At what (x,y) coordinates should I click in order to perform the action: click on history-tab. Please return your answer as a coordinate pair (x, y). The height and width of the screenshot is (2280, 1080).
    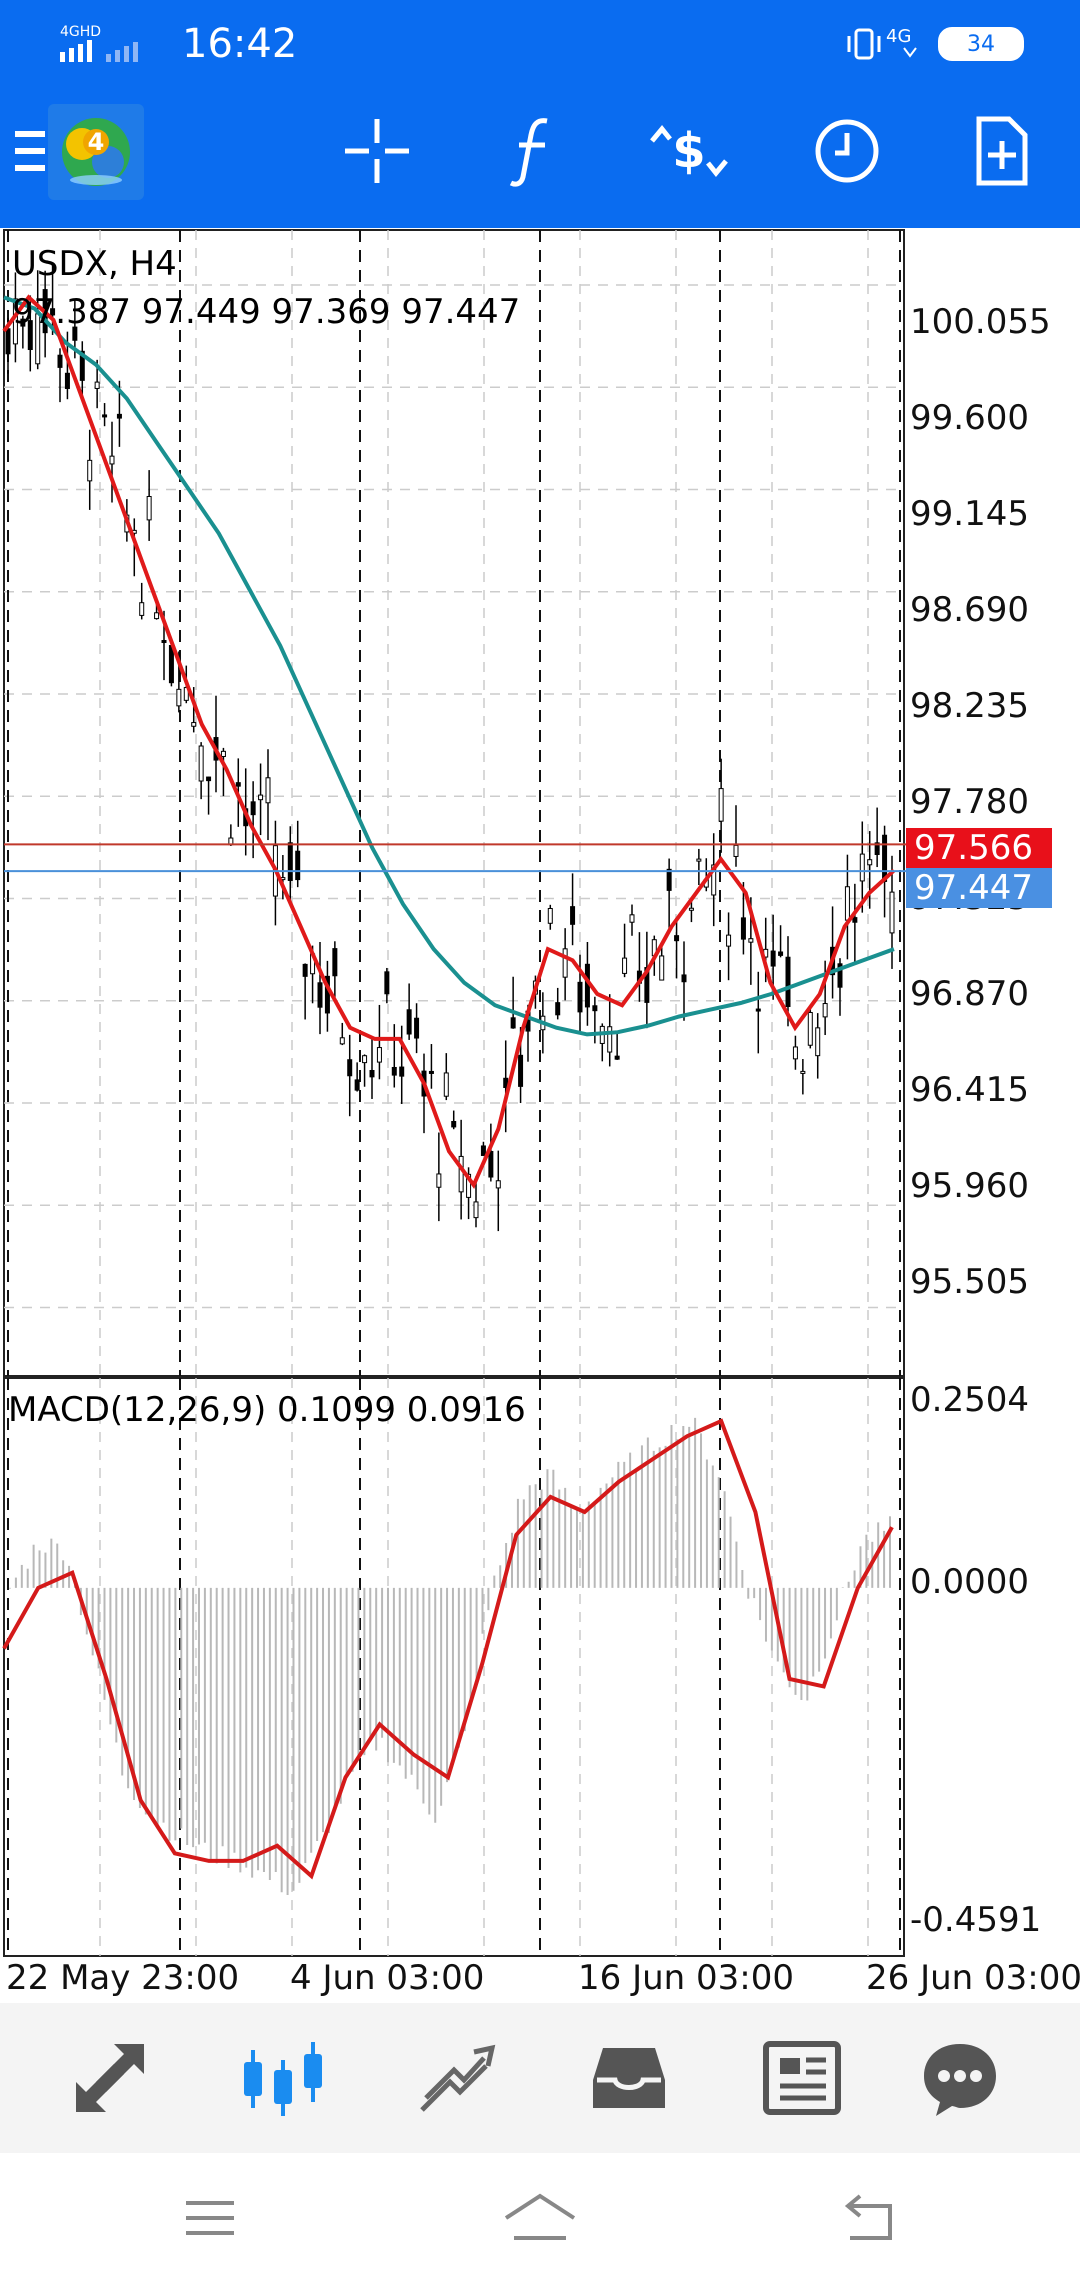
    Looking at the image, I should click on (629, 2078).